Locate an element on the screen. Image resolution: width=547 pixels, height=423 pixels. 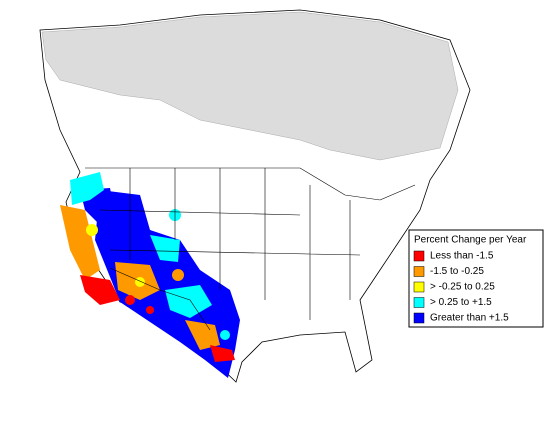
legend-box is located at coordinates (476, 278).